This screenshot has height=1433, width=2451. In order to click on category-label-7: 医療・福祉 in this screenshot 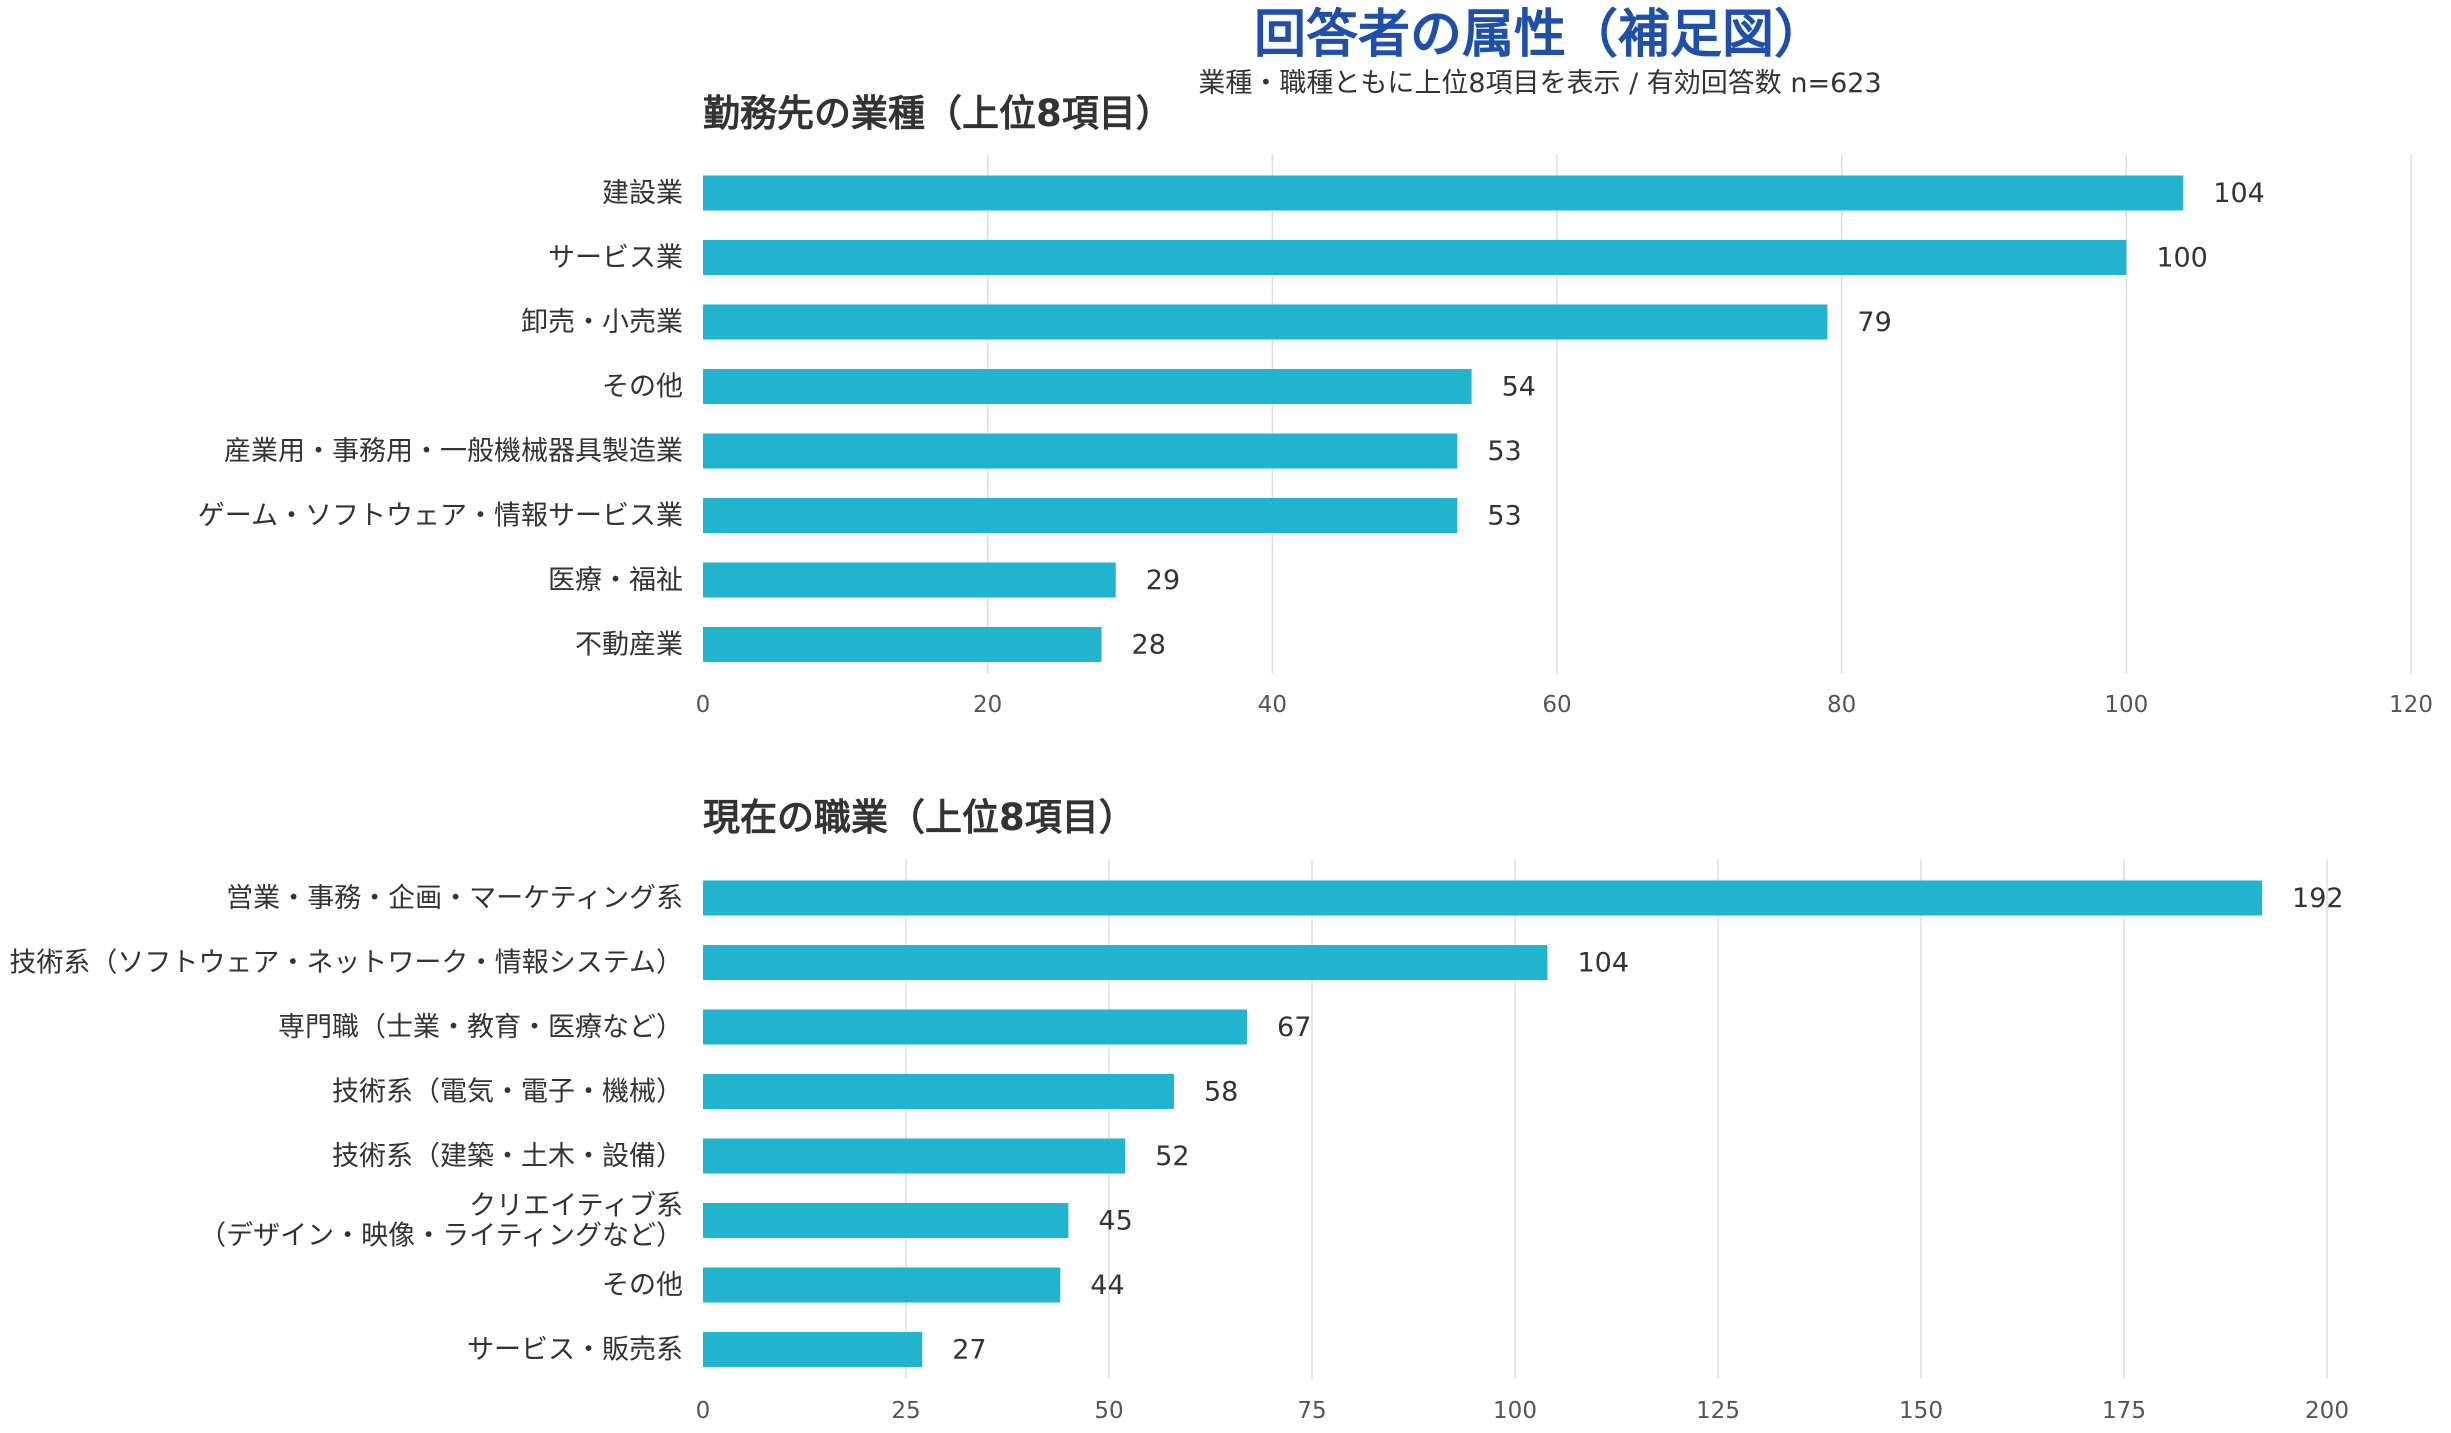, I will do `click(615, 580)`.